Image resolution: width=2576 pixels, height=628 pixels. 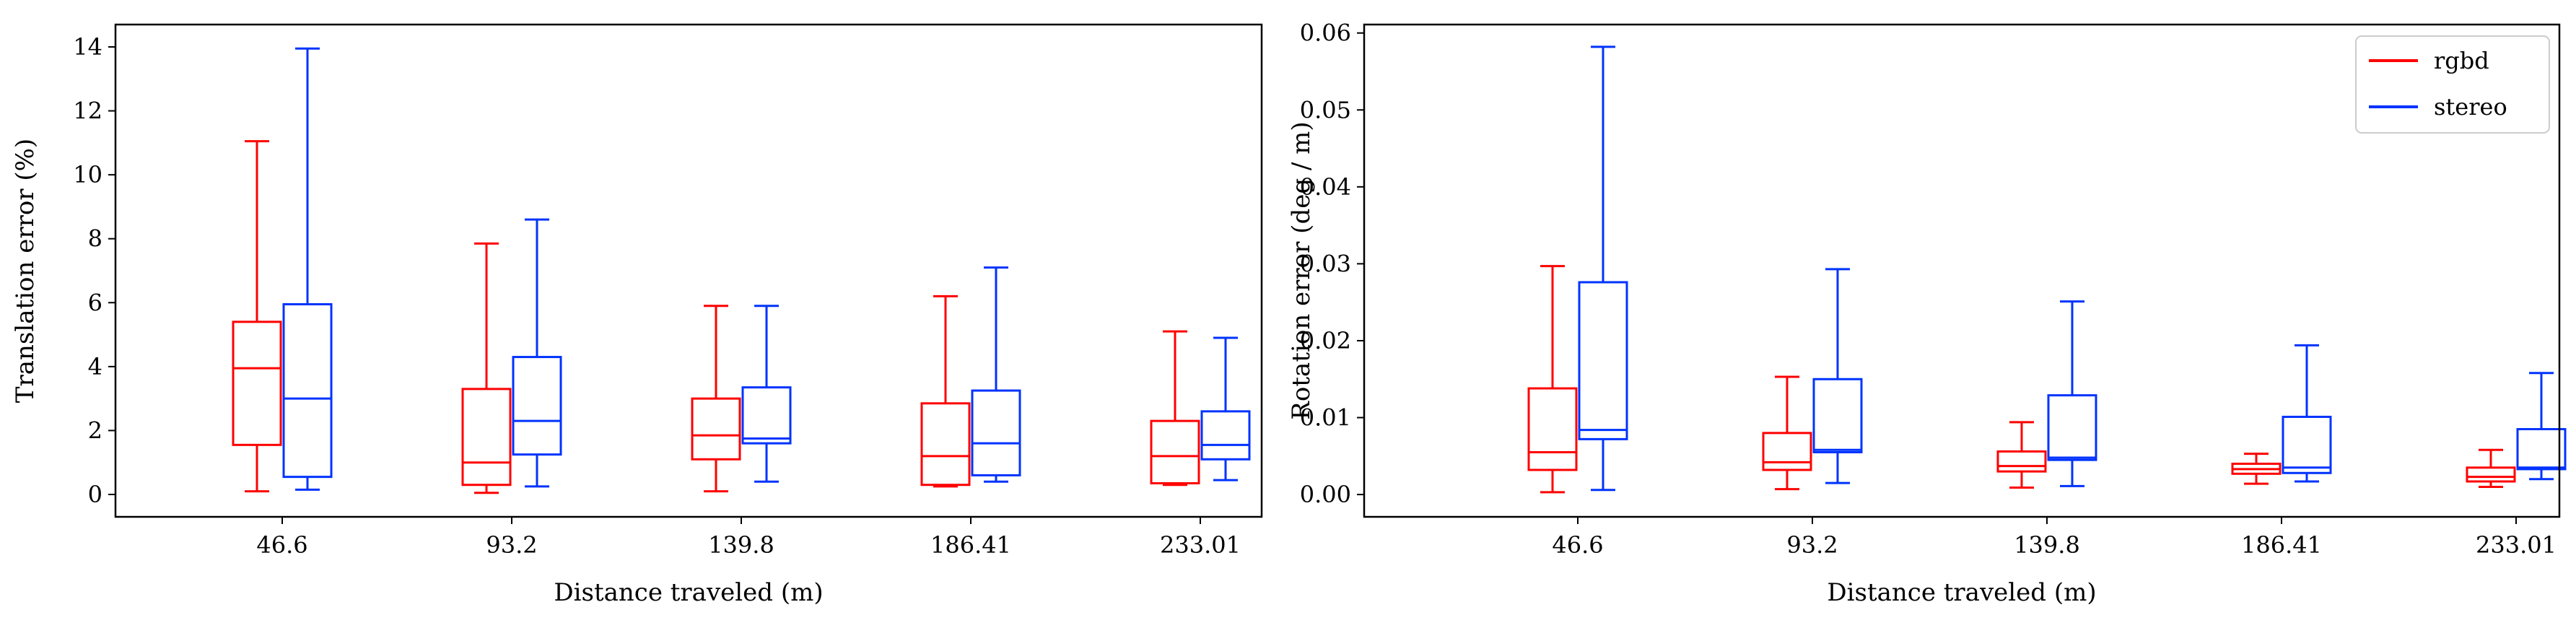 I want to click on y-tick-label: 0, so click(x=95, y=494).